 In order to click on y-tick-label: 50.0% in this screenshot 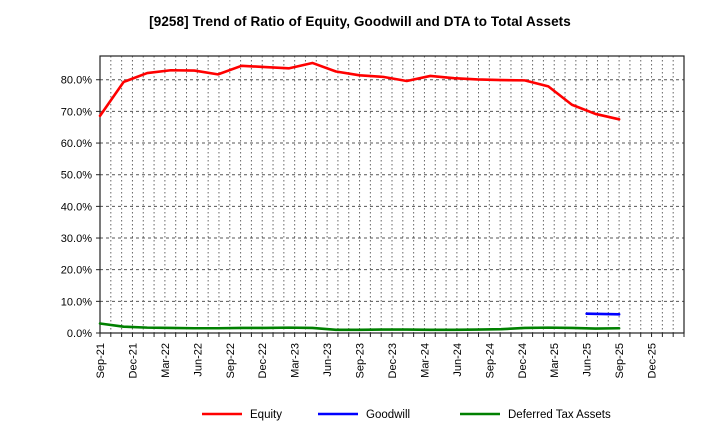, I will do `click(76, 176)`.